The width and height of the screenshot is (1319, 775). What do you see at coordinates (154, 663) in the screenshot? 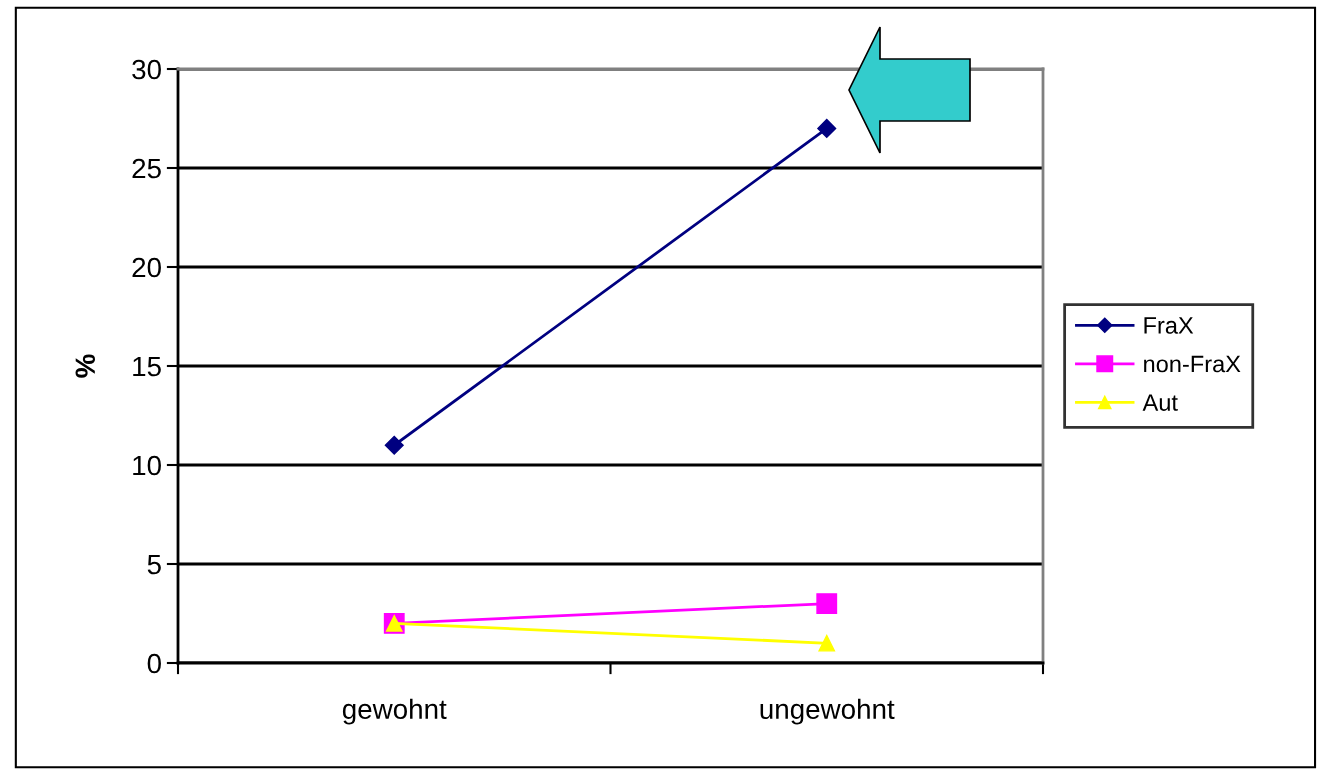
I see `y-tick-label: 0` at bounding box center [154, 663].